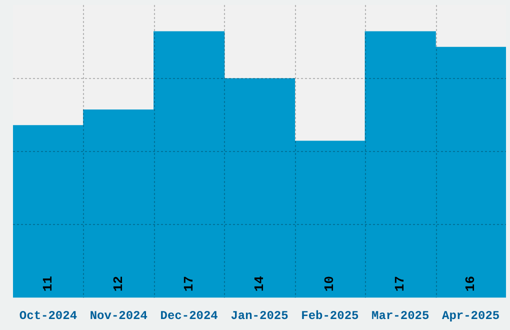 This screenshot has width=510, height=330. I want to click on x-tick-label: Oct-2024, so click(48, 315).